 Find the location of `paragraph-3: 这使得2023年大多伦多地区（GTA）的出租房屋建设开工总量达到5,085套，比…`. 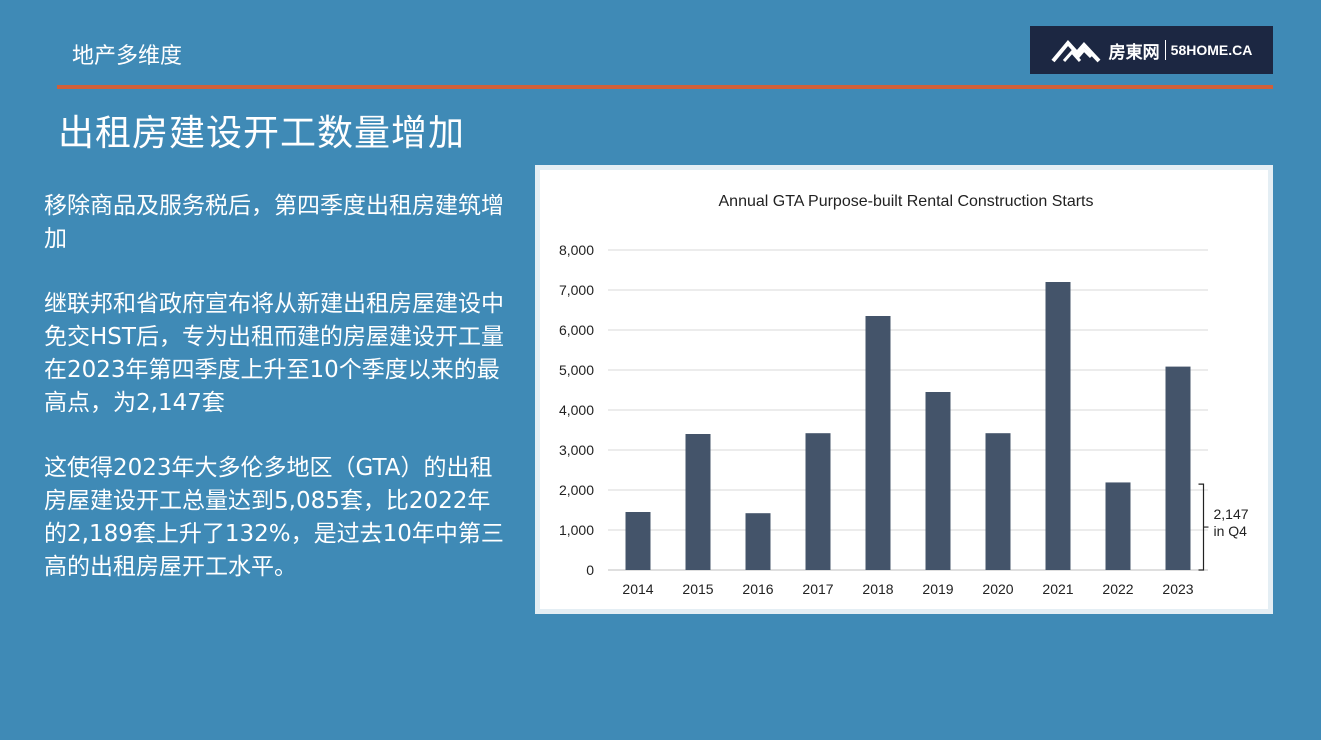

paragraph-3: 这使得2023年大多伦多地区（GTA）的出租房屋建设开工总量达到5,085套，比… is located at coordinates (274, 517).